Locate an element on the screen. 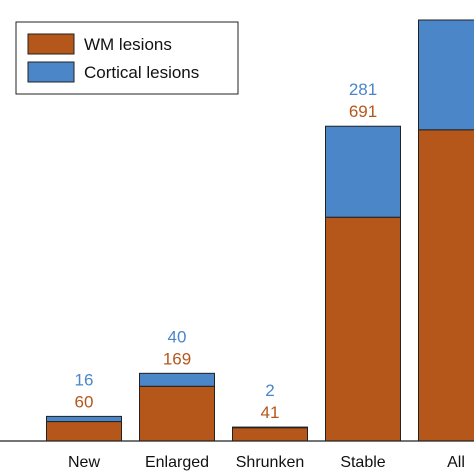 This screenshot has height=474, width=474. value-label-stable-wm: 691 is located at coordinates (363, 111).